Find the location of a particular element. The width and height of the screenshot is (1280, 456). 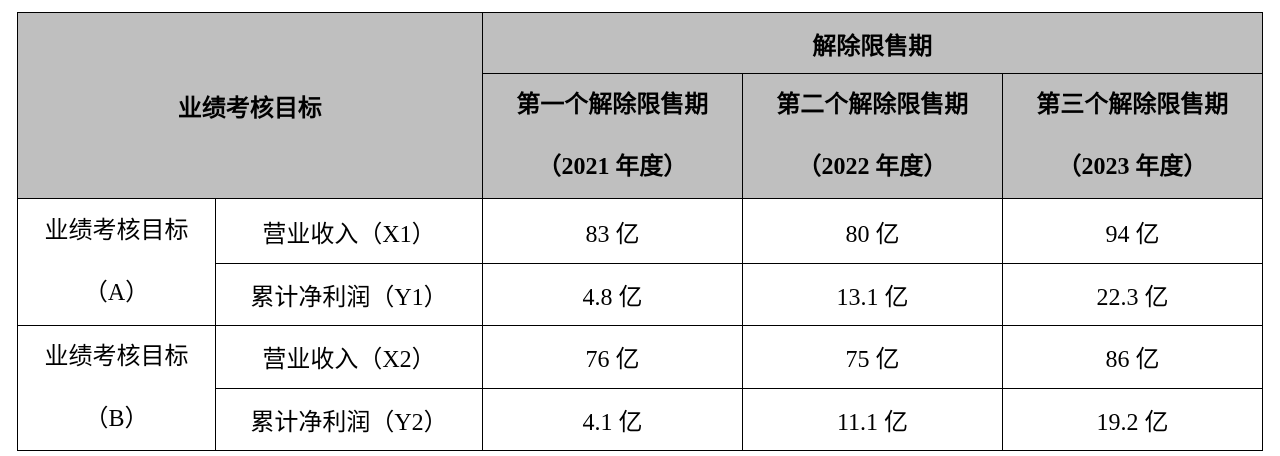

metric-cell: 累计净利润（Y1） is located at coordinates (349, 294).